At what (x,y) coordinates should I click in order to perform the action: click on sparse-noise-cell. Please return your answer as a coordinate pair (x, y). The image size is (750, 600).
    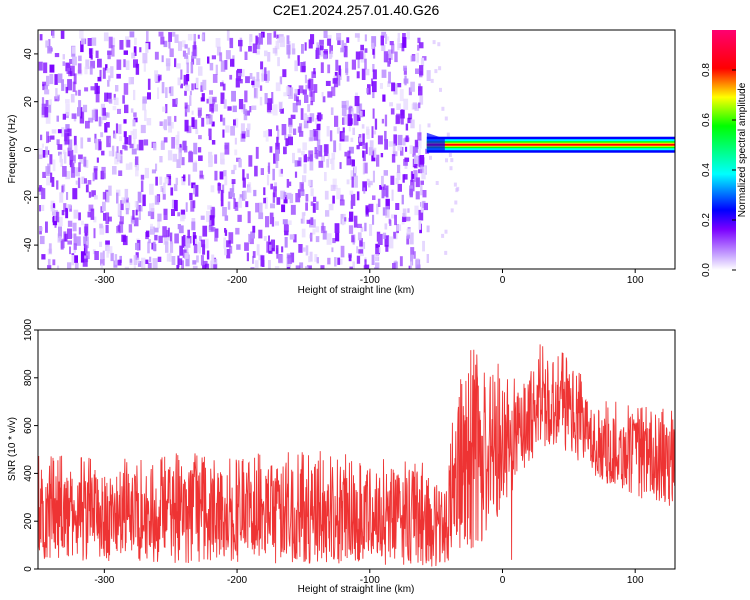
    Looking at the image, I should click on (429, 125).